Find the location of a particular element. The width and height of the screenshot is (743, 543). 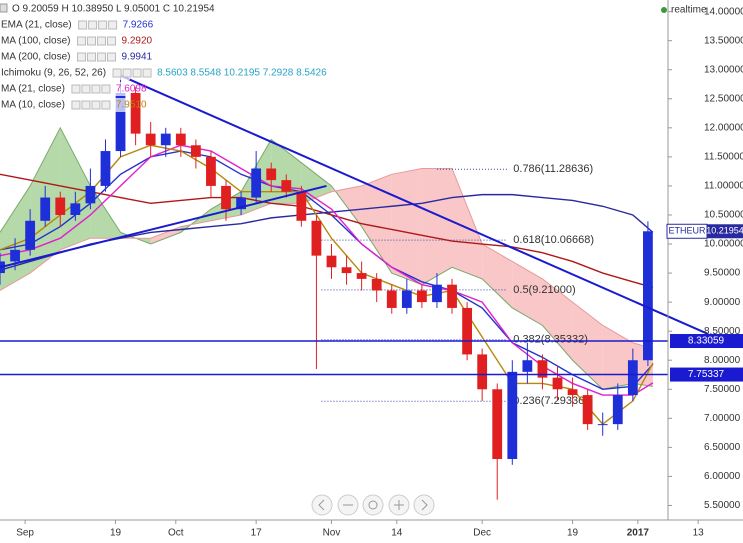

x-tick-label: Dec is located at coordinates (482, 533).